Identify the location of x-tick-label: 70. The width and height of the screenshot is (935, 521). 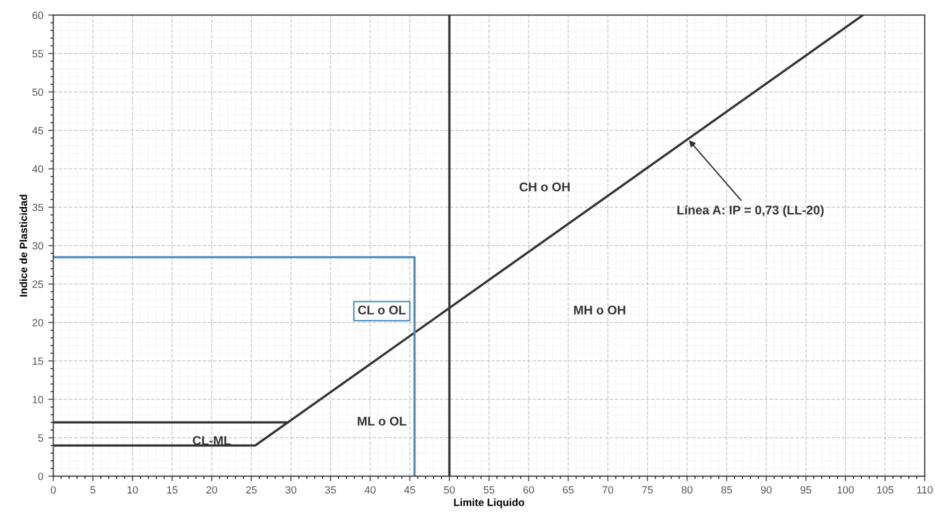
(608, 490).